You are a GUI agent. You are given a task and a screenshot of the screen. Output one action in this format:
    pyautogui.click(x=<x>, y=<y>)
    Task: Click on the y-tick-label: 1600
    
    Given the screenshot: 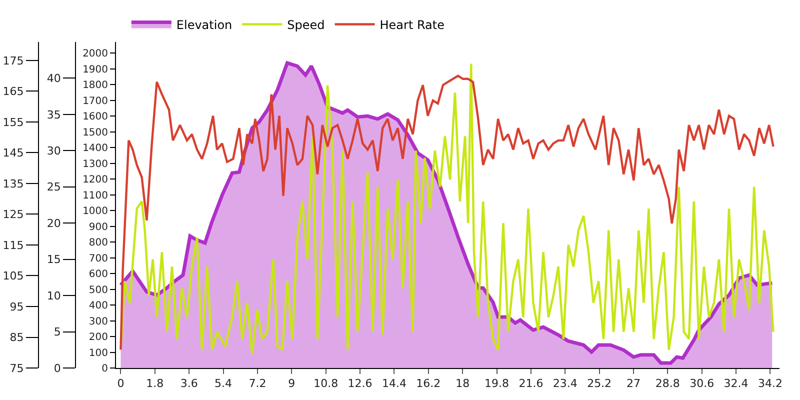 What is the action you would take?
    pyautogui.click(x=95, y=117)
    